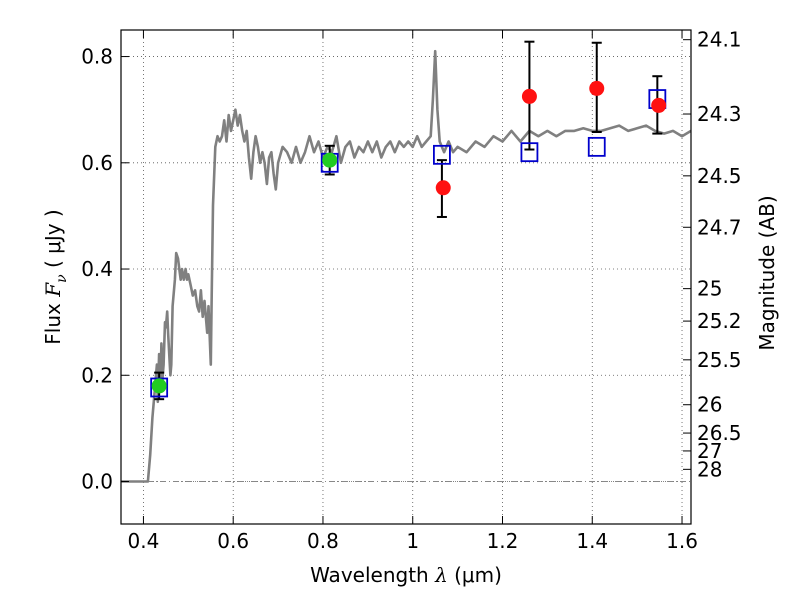 This screenshot has width=800, height=604. What do you see at coordinates (719, 114) in the screenshot?
I see `y2-tick-label: 24.3` at bounding box center [719, 114].